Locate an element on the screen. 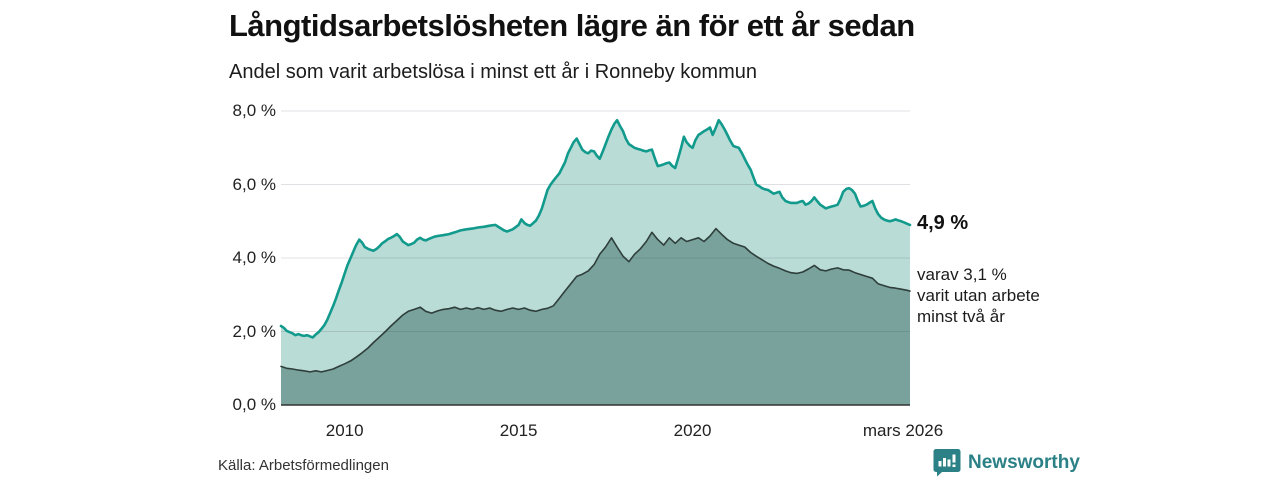  y-axis-label: 0,0 % is located at coordinates (254, 404).